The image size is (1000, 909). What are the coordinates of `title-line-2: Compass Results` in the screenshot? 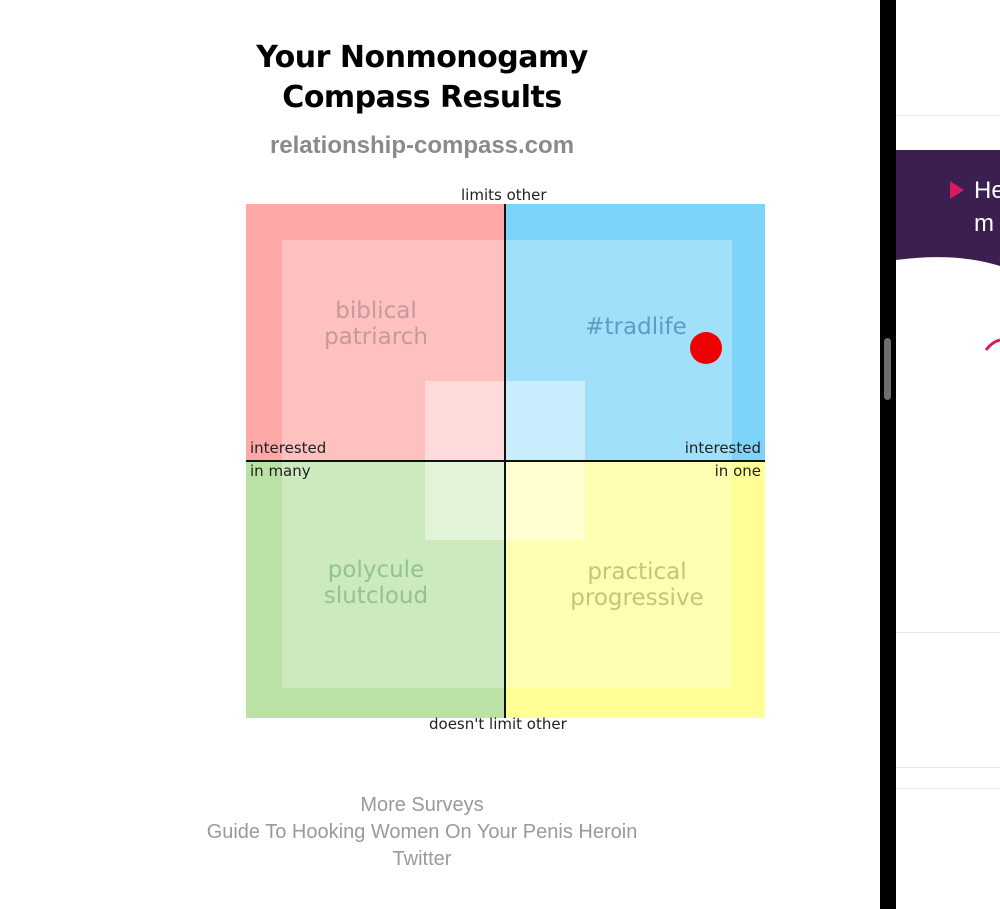 It's located at (422, 97).